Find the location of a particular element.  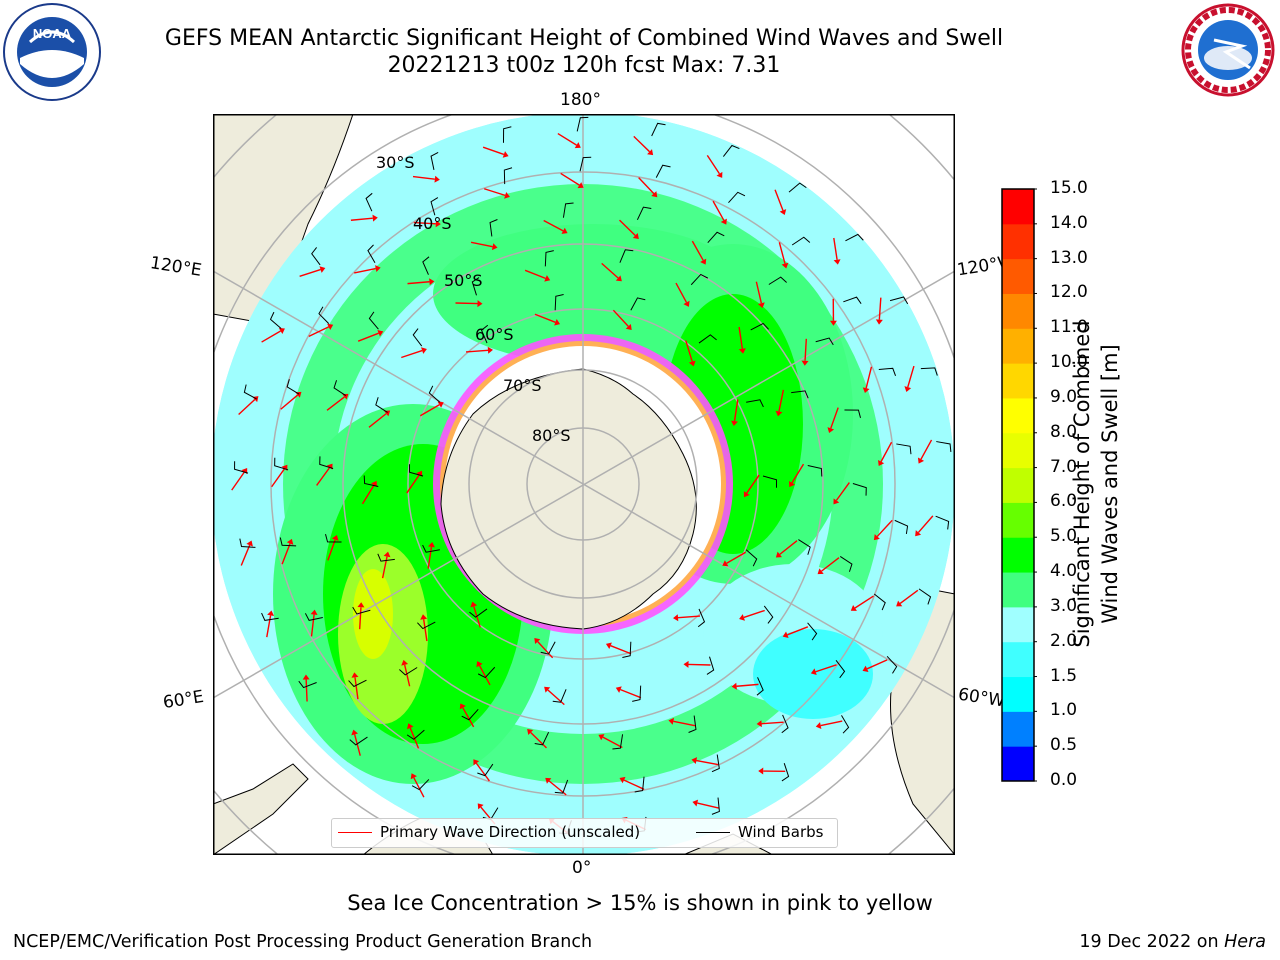

colorbar-frame is located at coordinates (1018, 485).